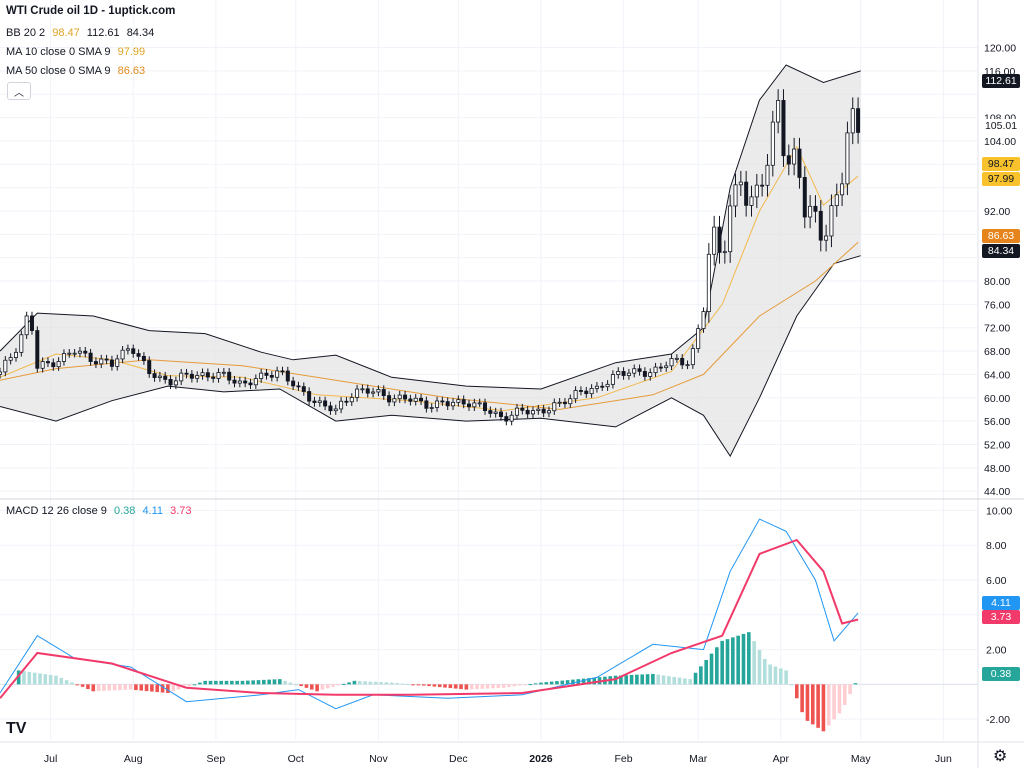 The image size is (1024, 768). What do you see at coordinates (624, 759) in the screenshot?
I see `time-tick-label: Feb` at bounding box center [624, 759].